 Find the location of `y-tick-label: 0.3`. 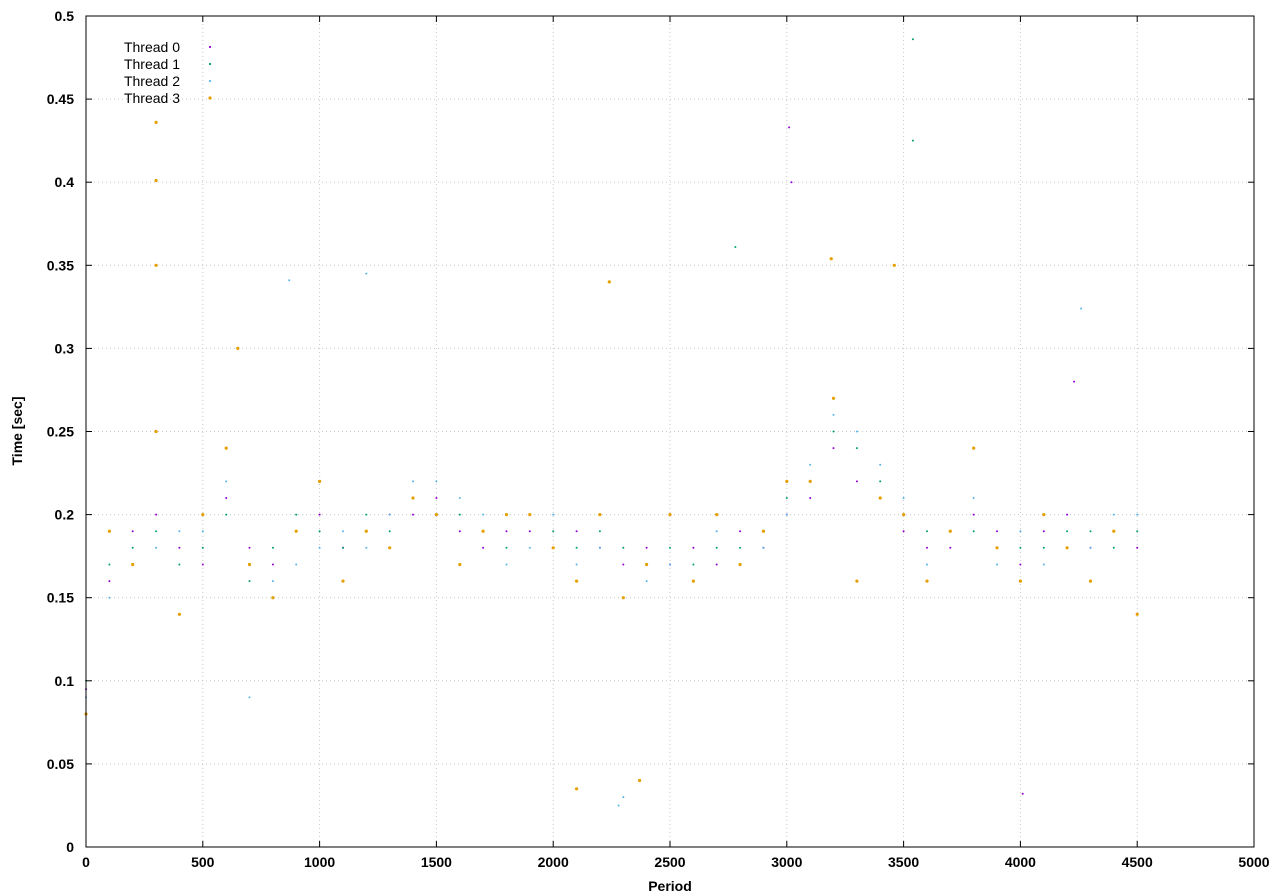

y-tick-label: 0.3 is located at coordinates (65, 348).